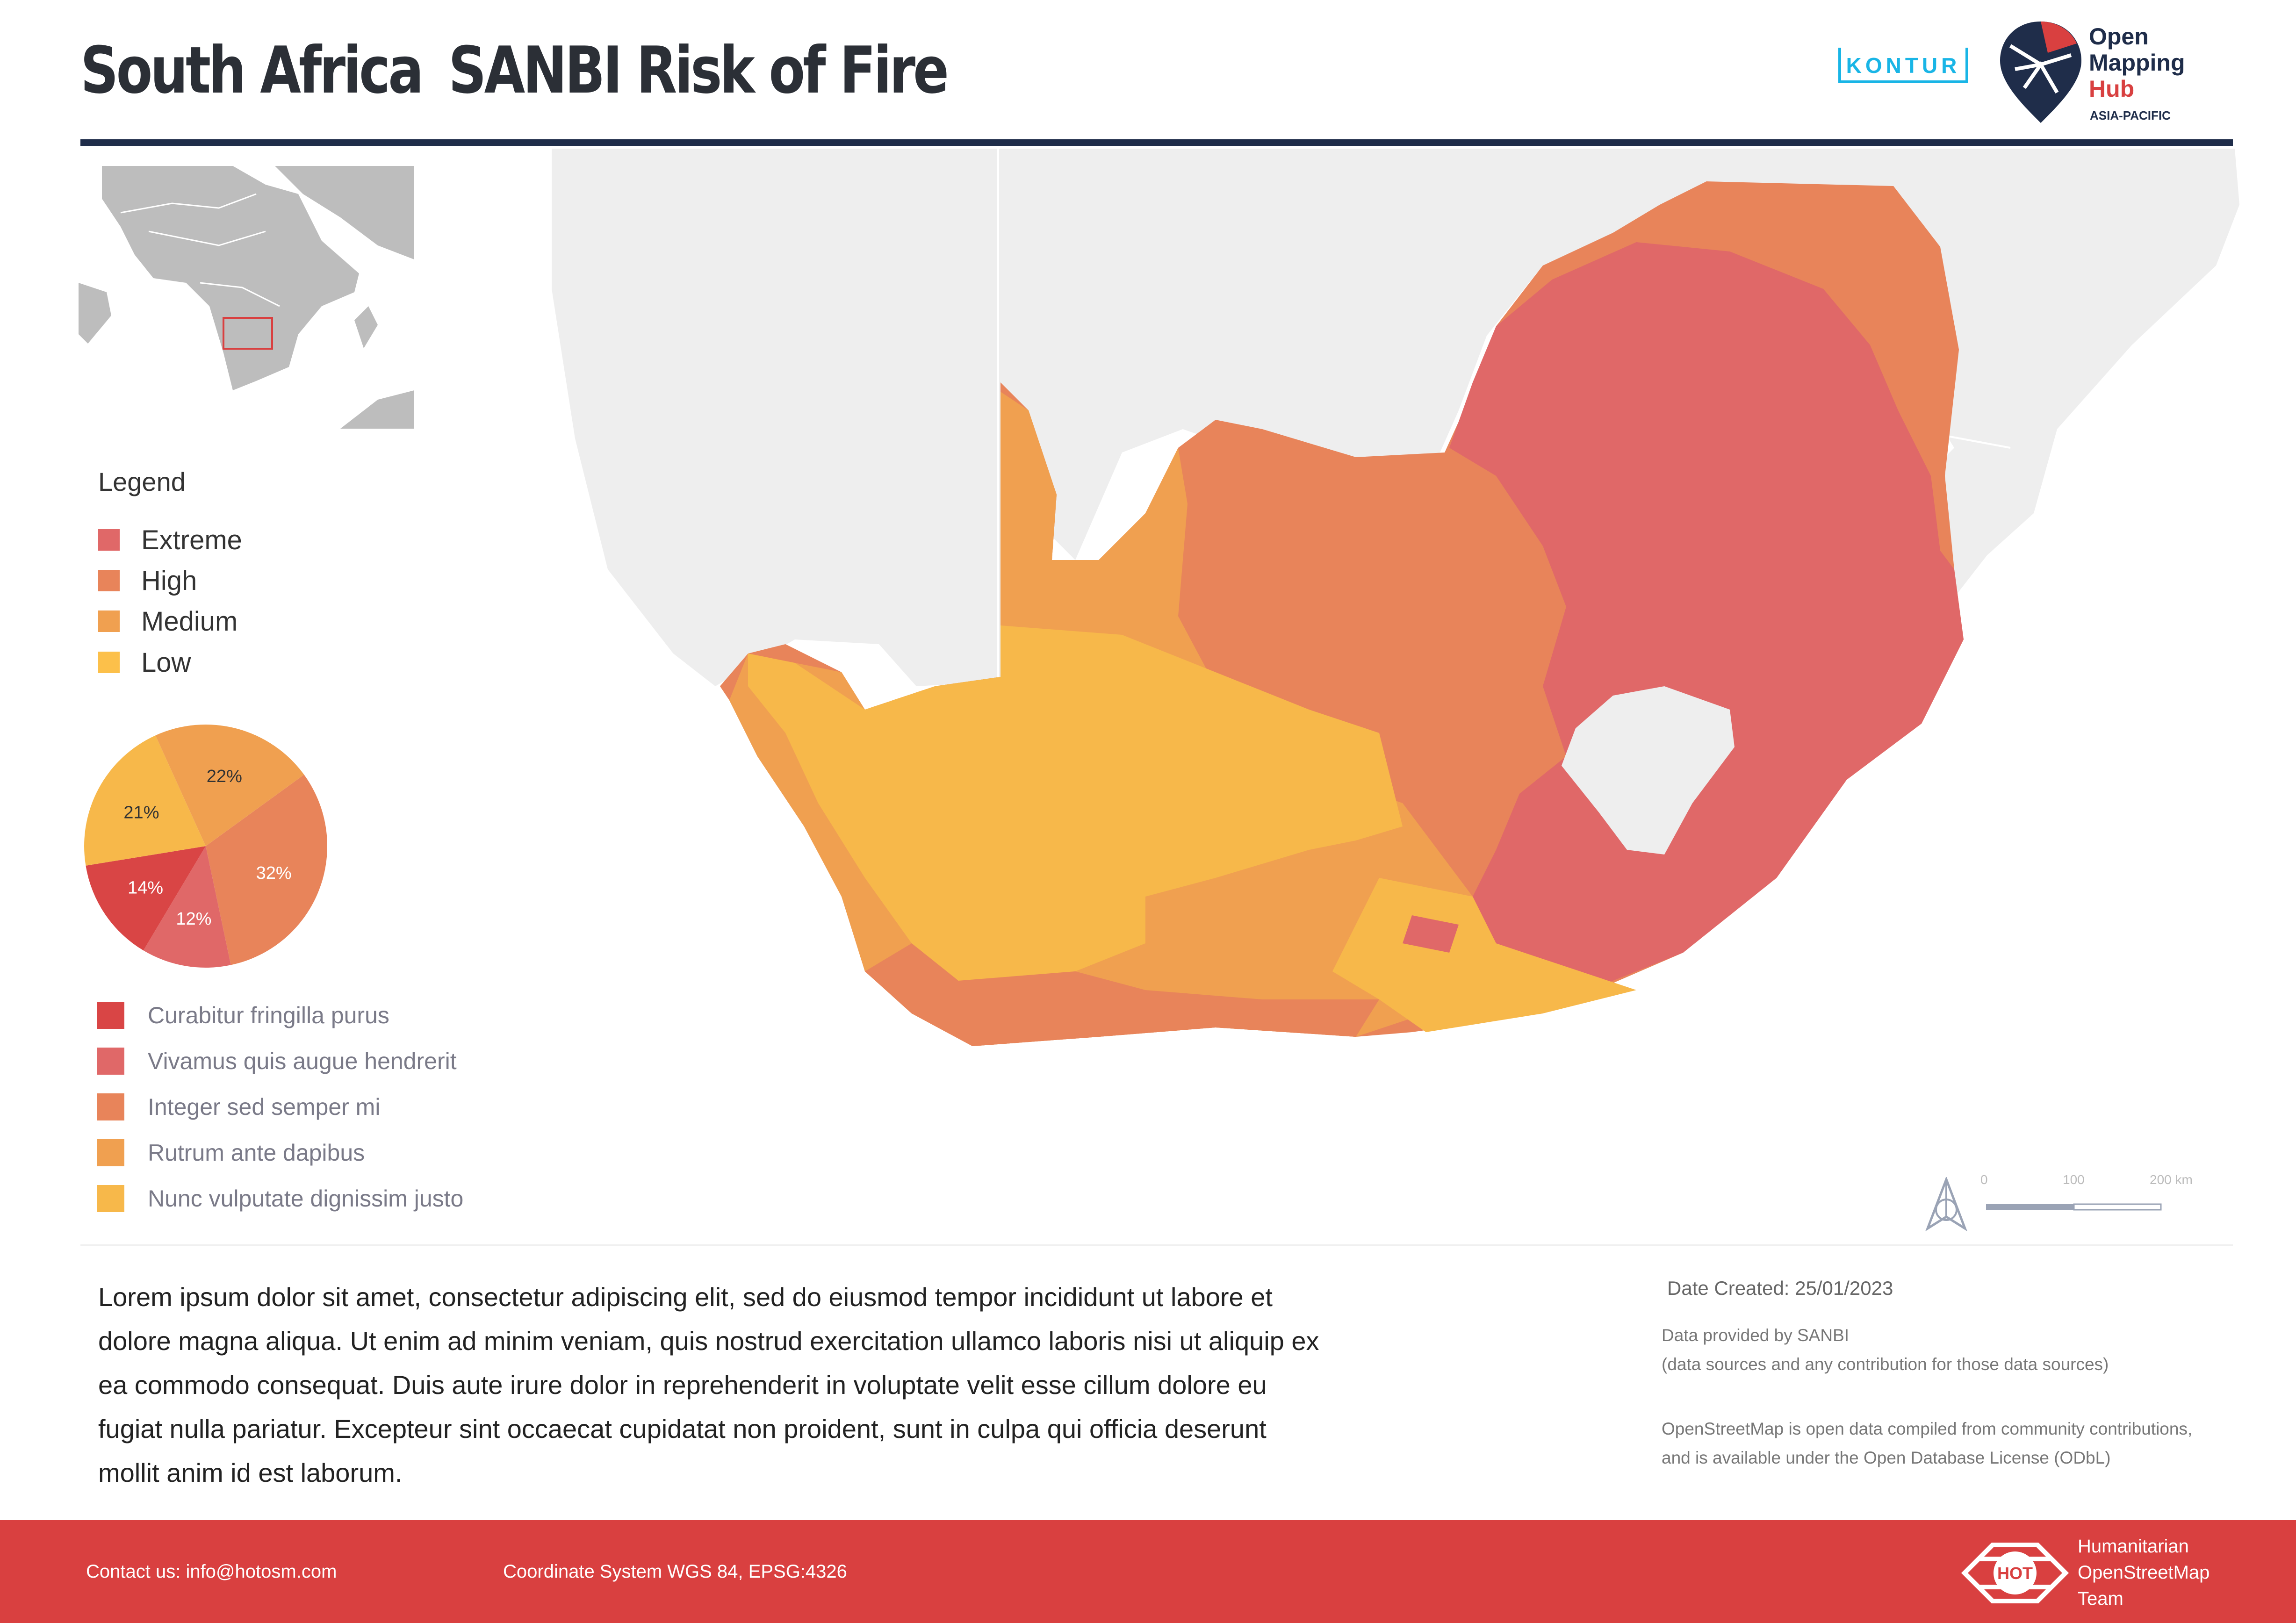 The height and width of the screenshot is (1623, 2296). What do you see at coordinates (2119, 36) in the screenshot?
I see `omh-line1: Open` at bounding box center [2119, 36].